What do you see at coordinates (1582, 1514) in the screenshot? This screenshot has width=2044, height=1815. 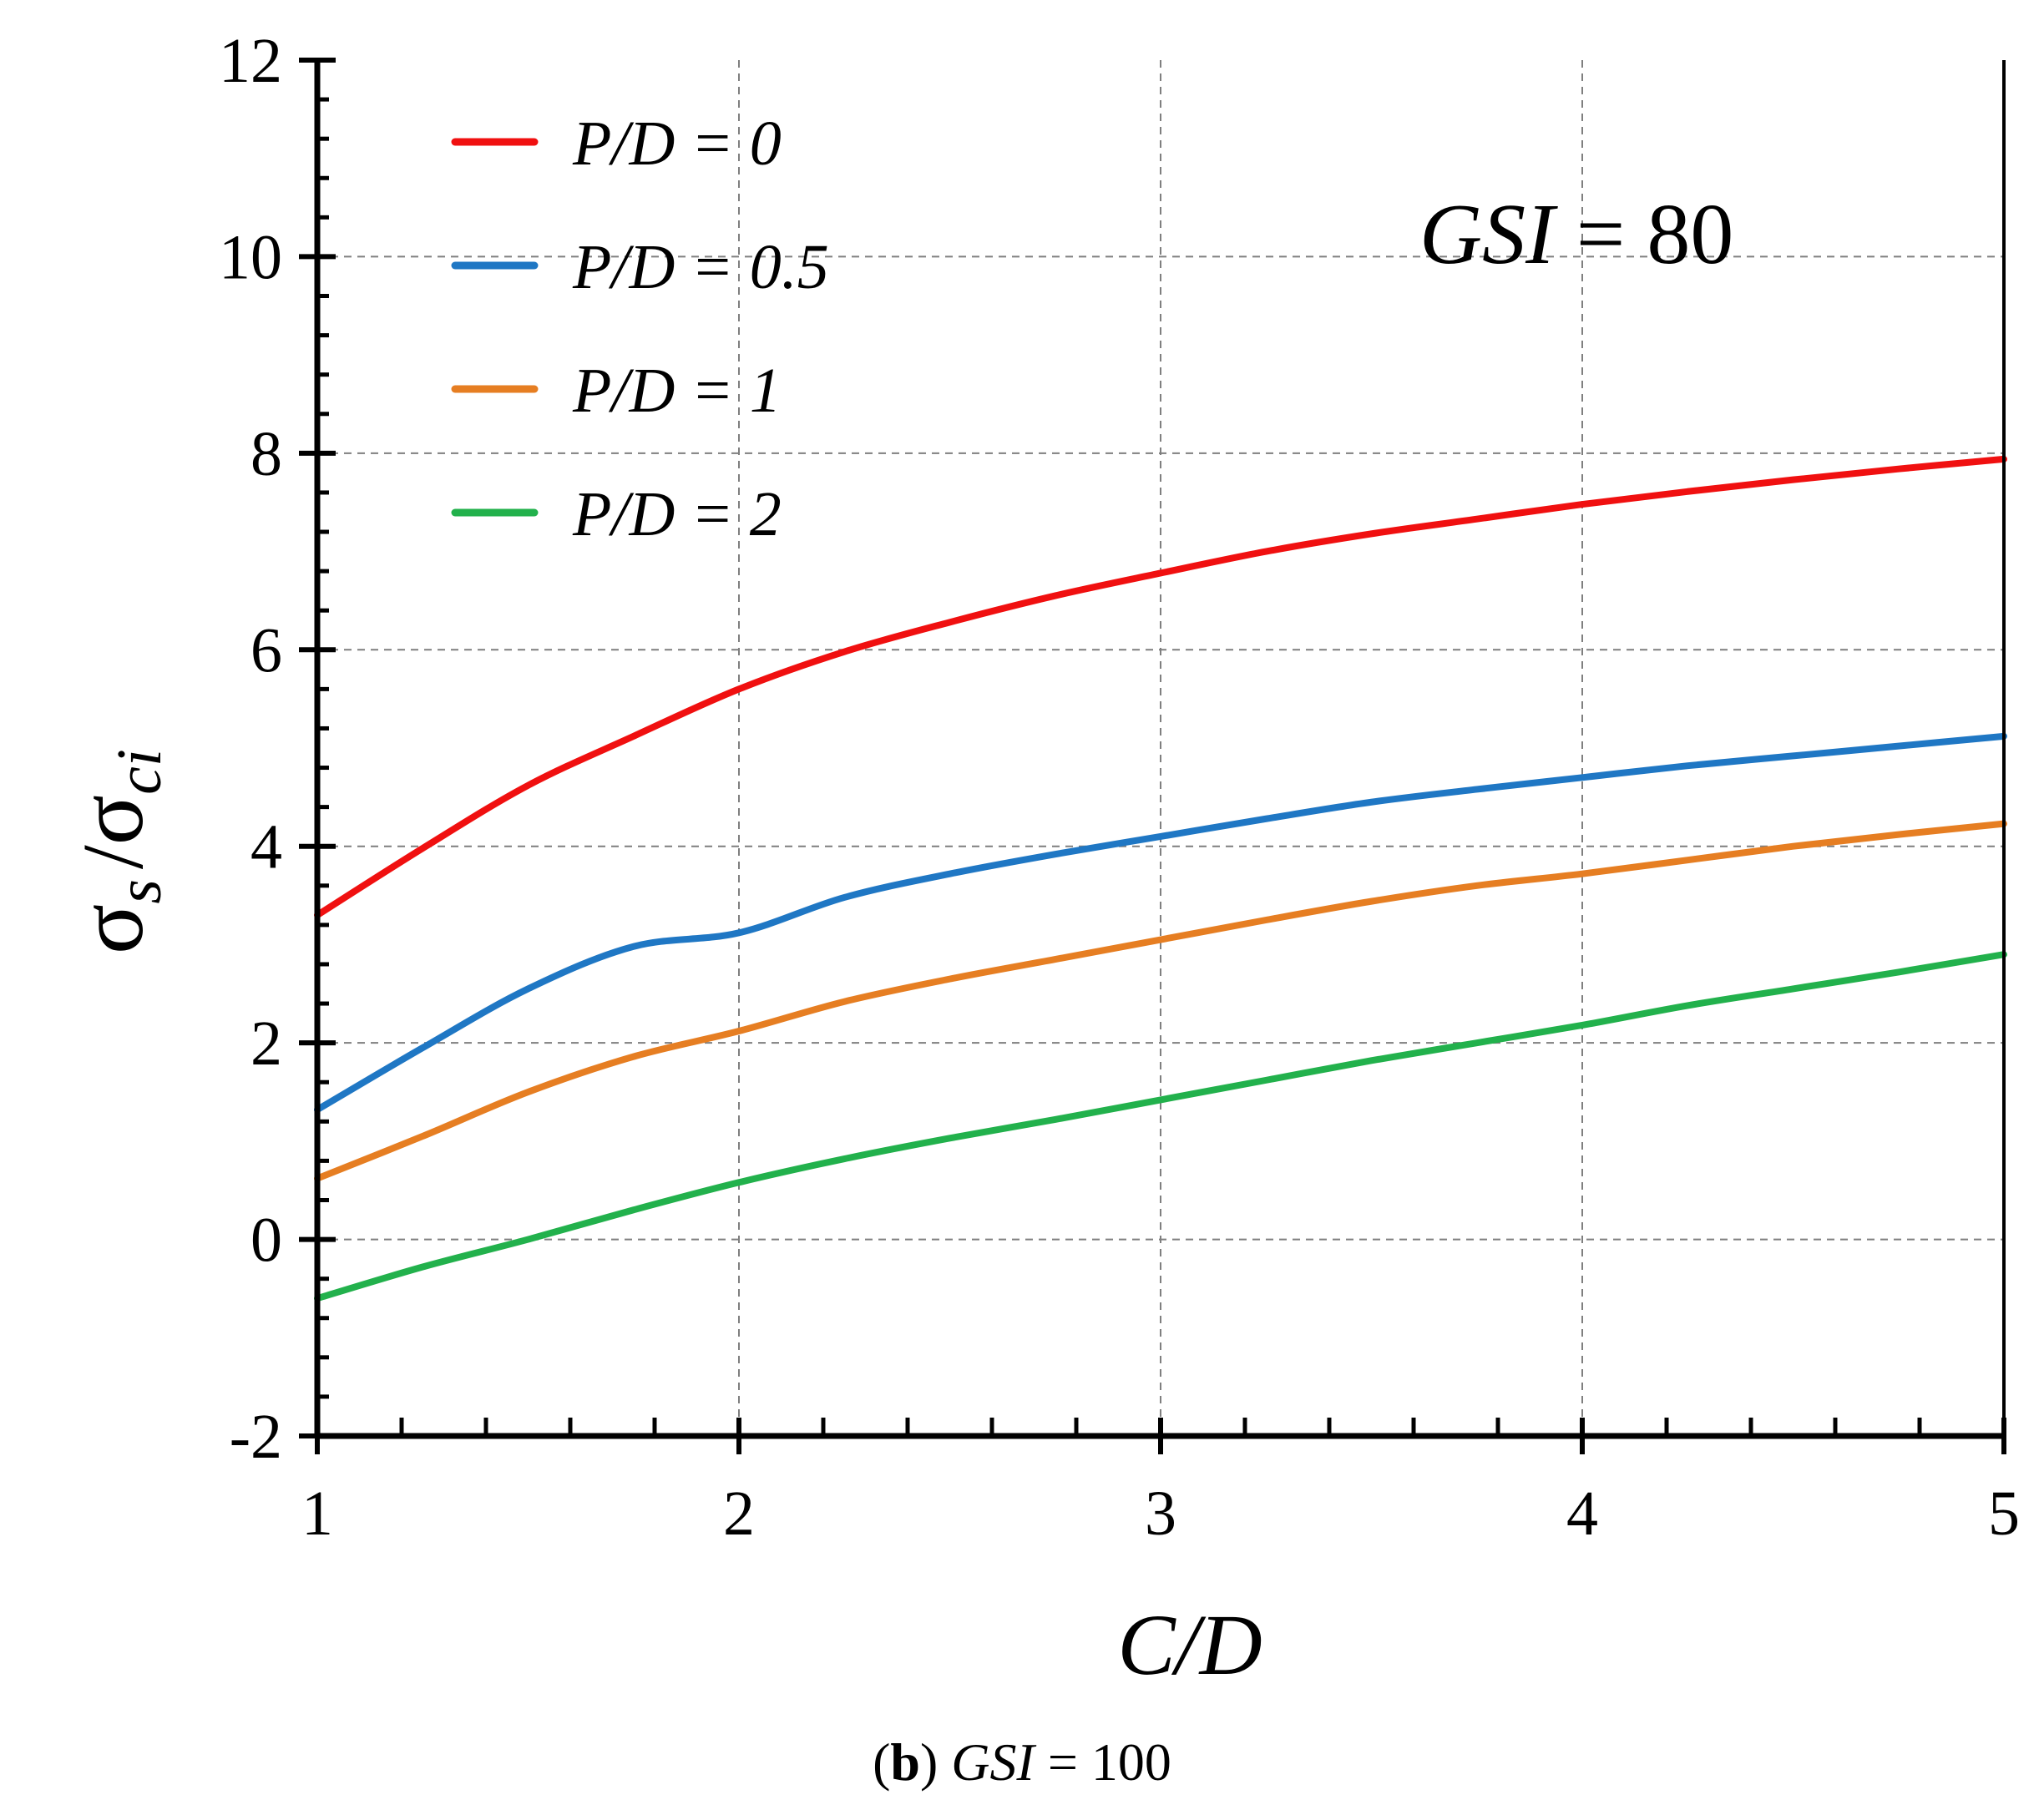 I see `x-tick-label: 4` at bounding box center [1582, 1514].